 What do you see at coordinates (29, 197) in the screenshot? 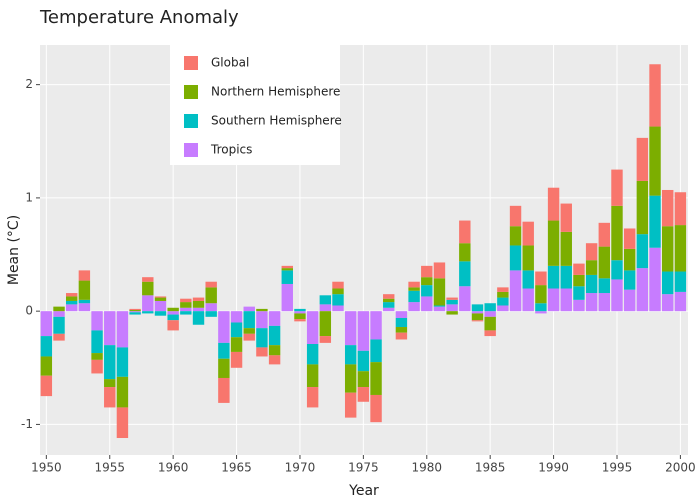
I see `y-tick-label: 1` at bounding box center [29, 197].